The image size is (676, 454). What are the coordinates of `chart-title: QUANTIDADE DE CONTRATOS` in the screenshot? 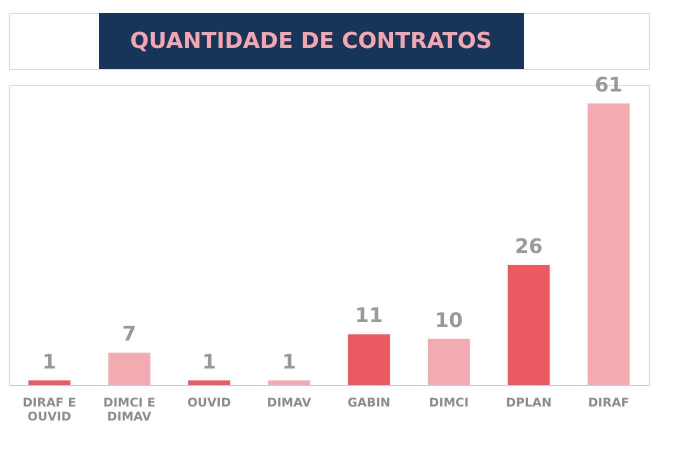 It's located at (311, 41).